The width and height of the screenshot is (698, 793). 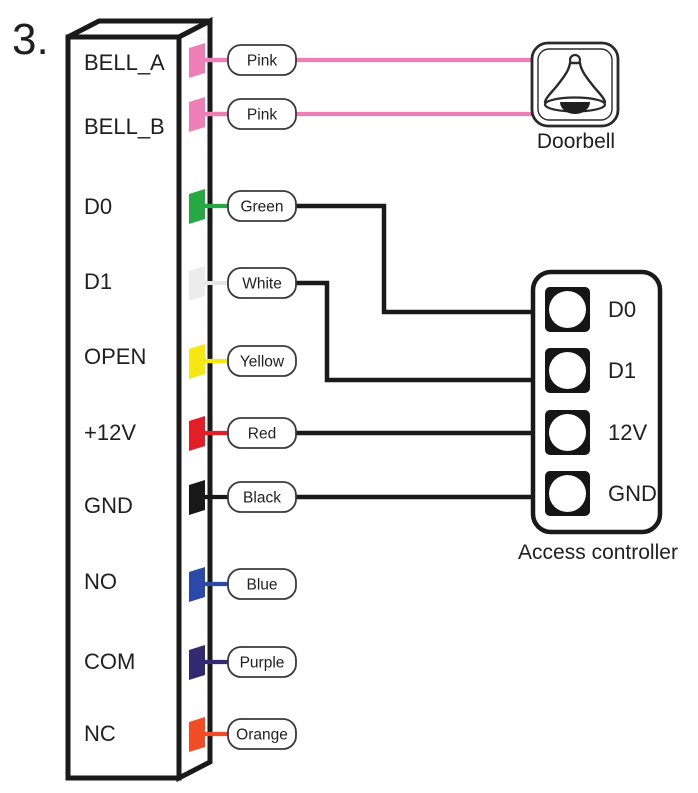 I want to click on pink-tag-label: Pink, so click(x=262, y=61).